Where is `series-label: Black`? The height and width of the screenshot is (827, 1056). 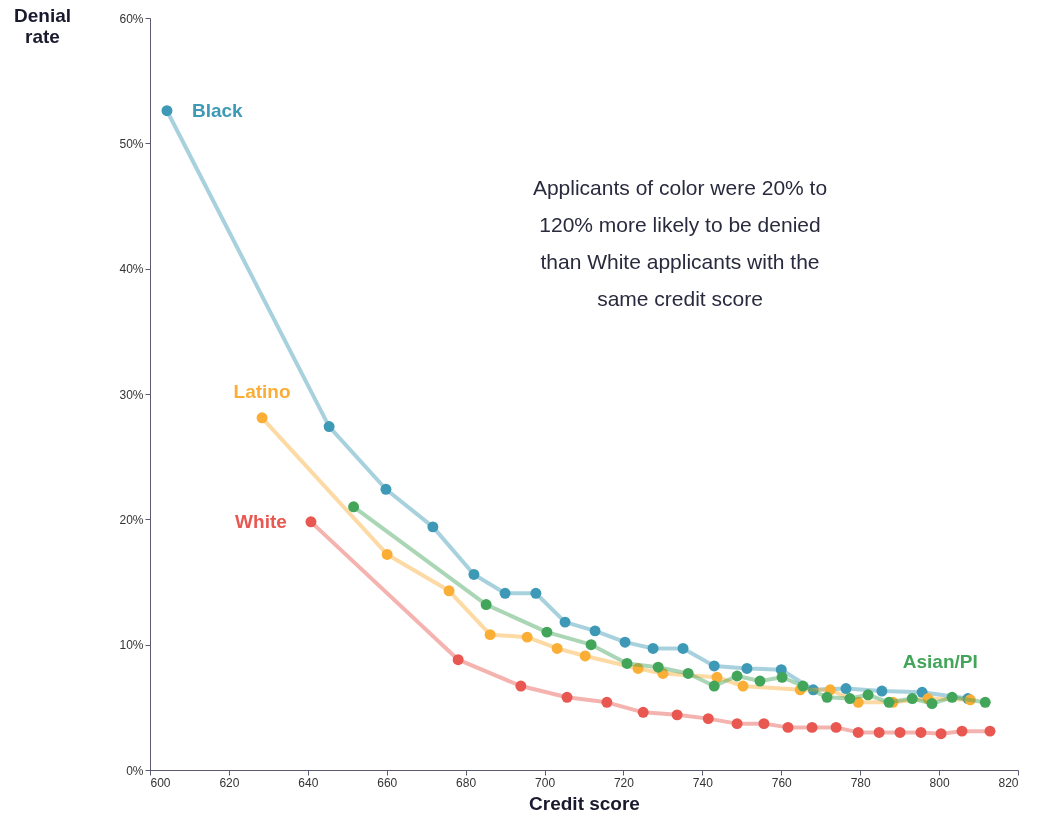
series-label: Black is located at coordinates (217, 110).